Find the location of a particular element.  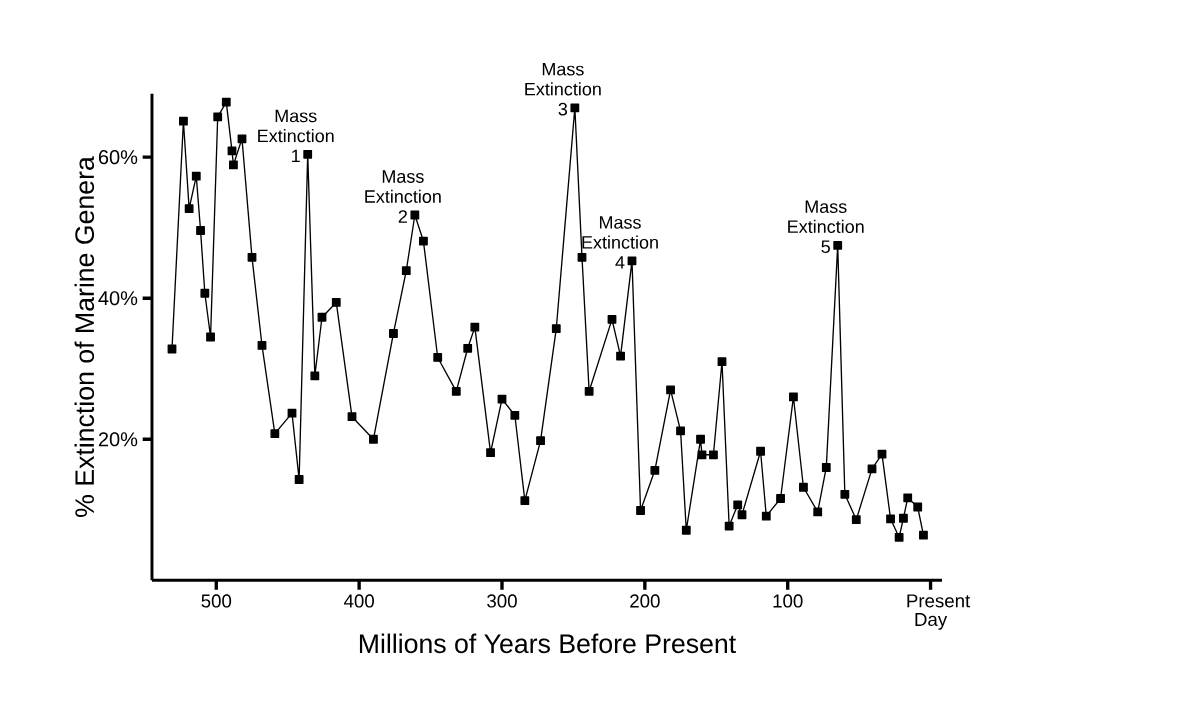

y-tick-label: 40% is located at coordinates (118, 298).